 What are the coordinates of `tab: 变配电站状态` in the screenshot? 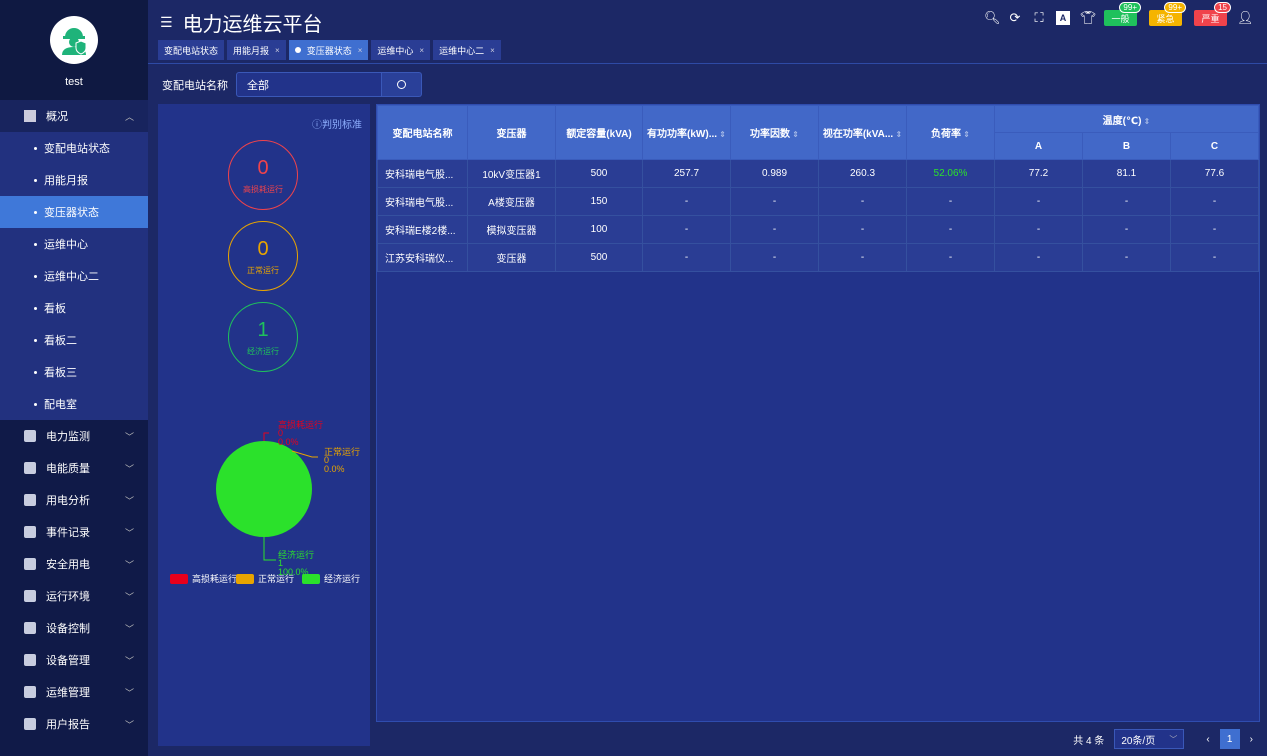 It's located at (191, 50).